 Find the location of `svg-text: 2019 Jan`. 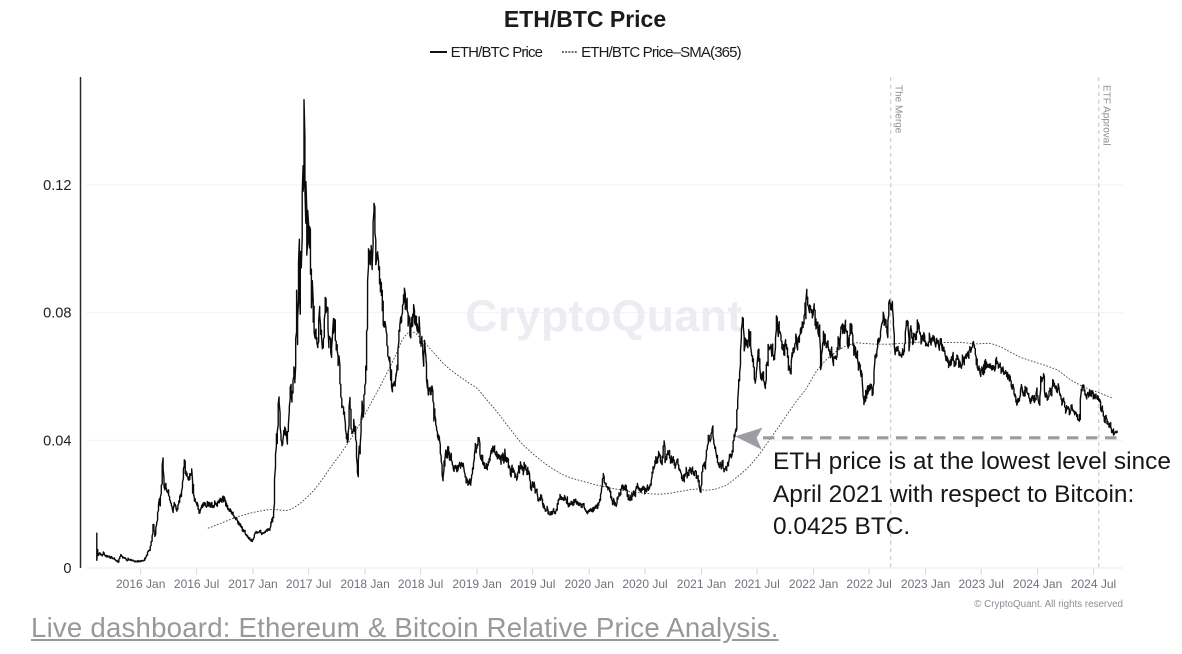

svg-text: 2019 Jan is located at coordinates (476, 584).